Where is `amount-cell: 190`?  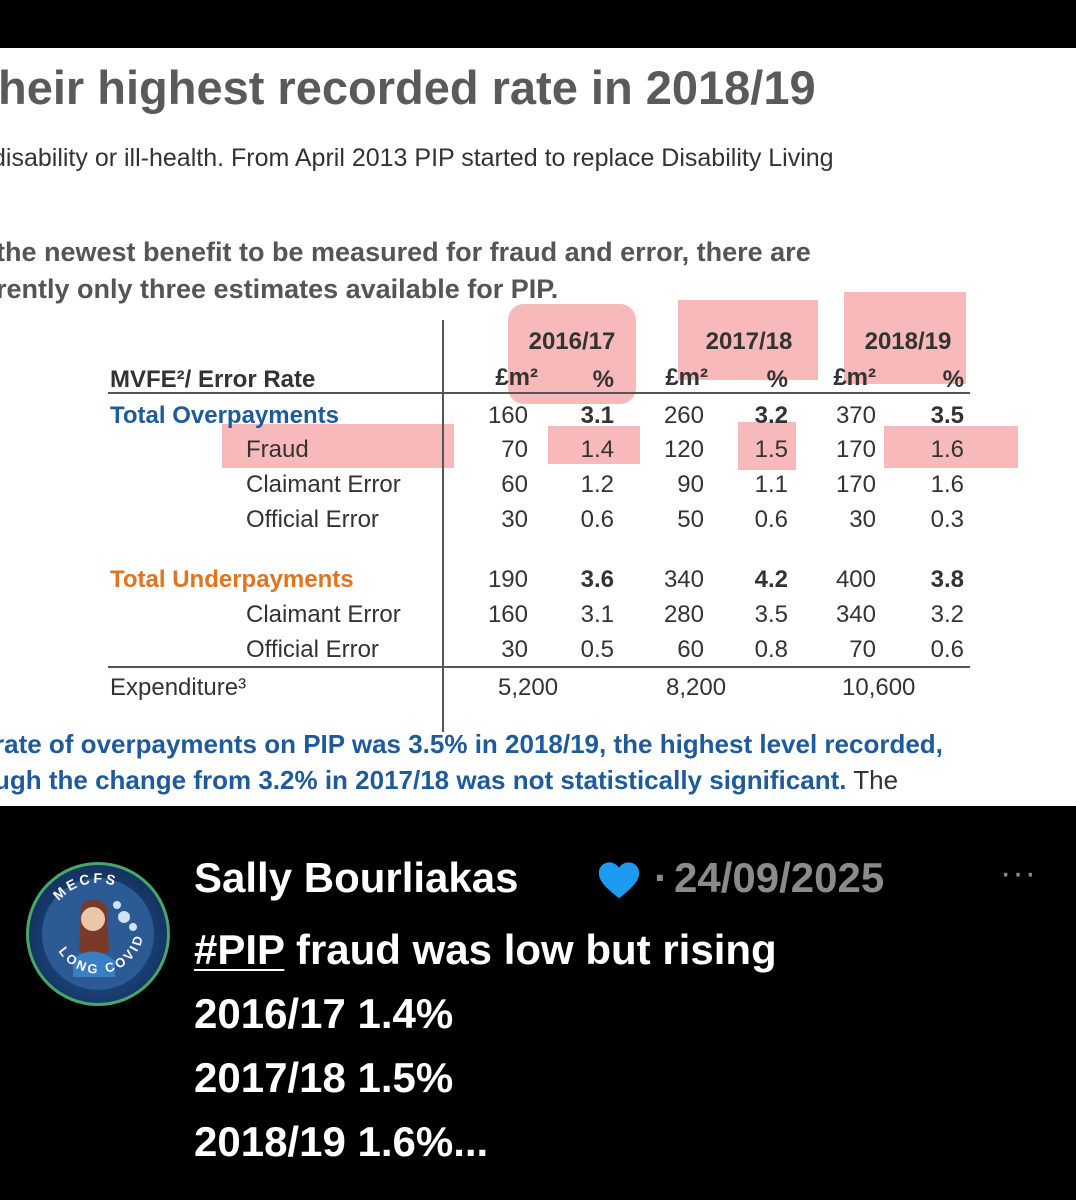 amount-cell: 190 is located at coordinates (507, 579).